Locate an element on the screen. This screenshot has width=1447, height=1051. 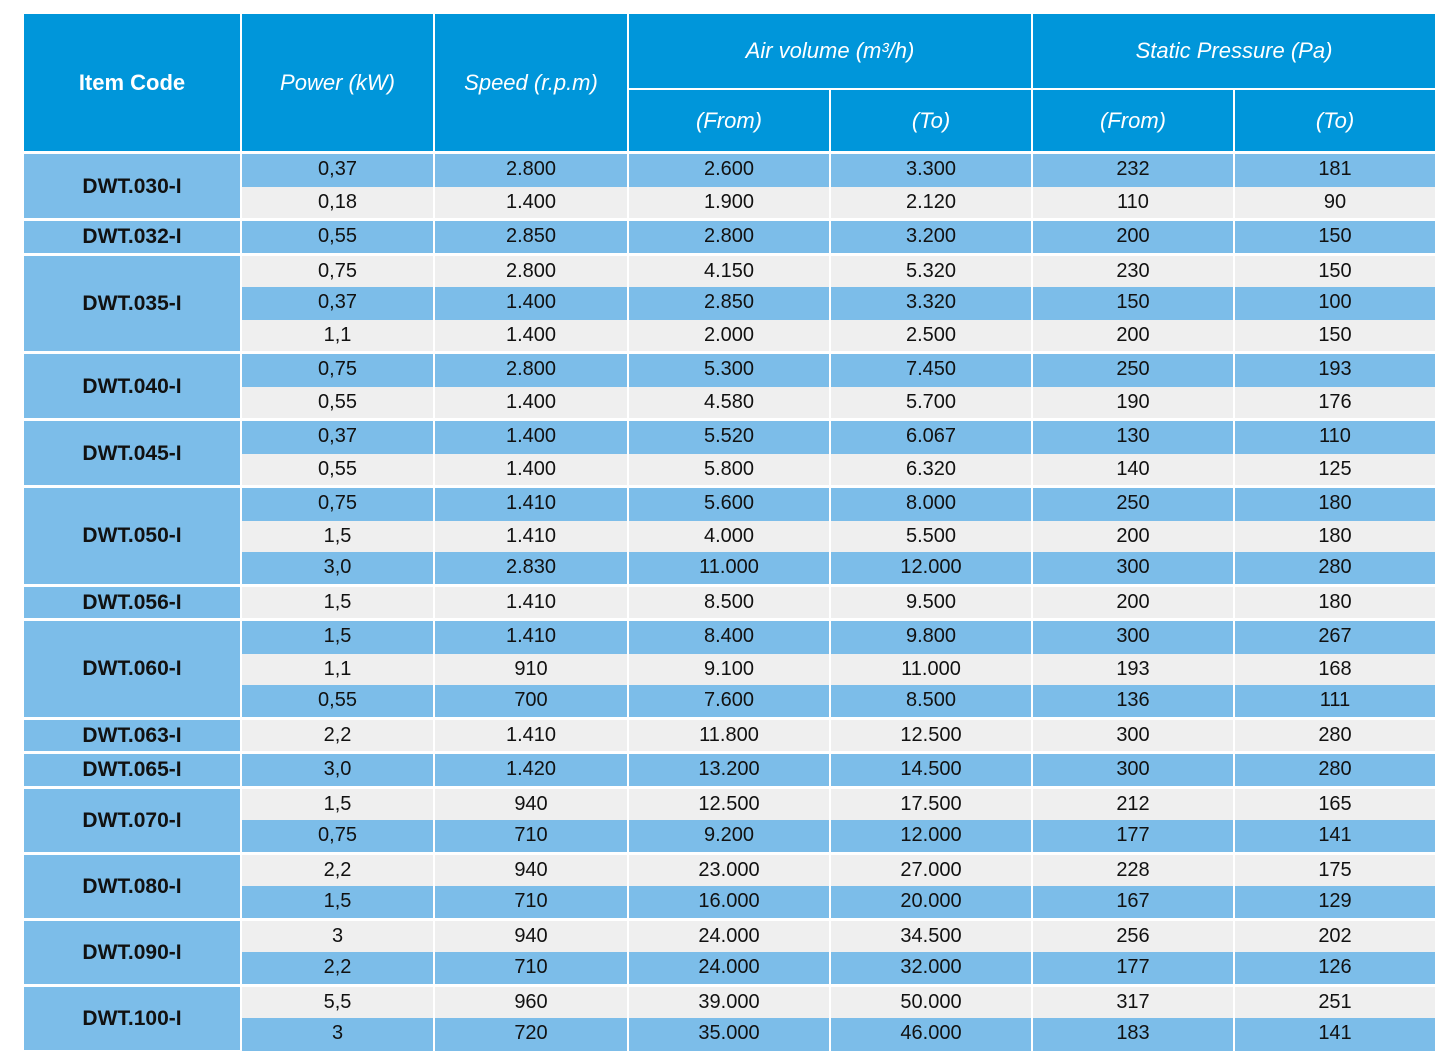
air-volume-from-cell: 2.000 is located at coordinates (729, 336).